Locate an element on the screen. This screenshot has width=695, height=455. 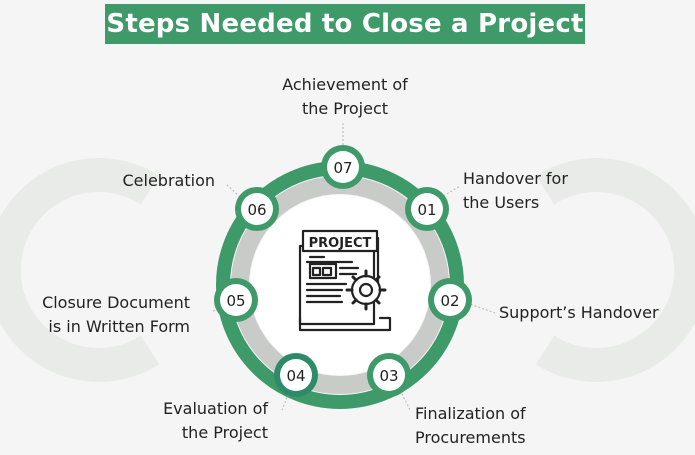
step-badge-05: 05 is located at coordinates (236, 300).